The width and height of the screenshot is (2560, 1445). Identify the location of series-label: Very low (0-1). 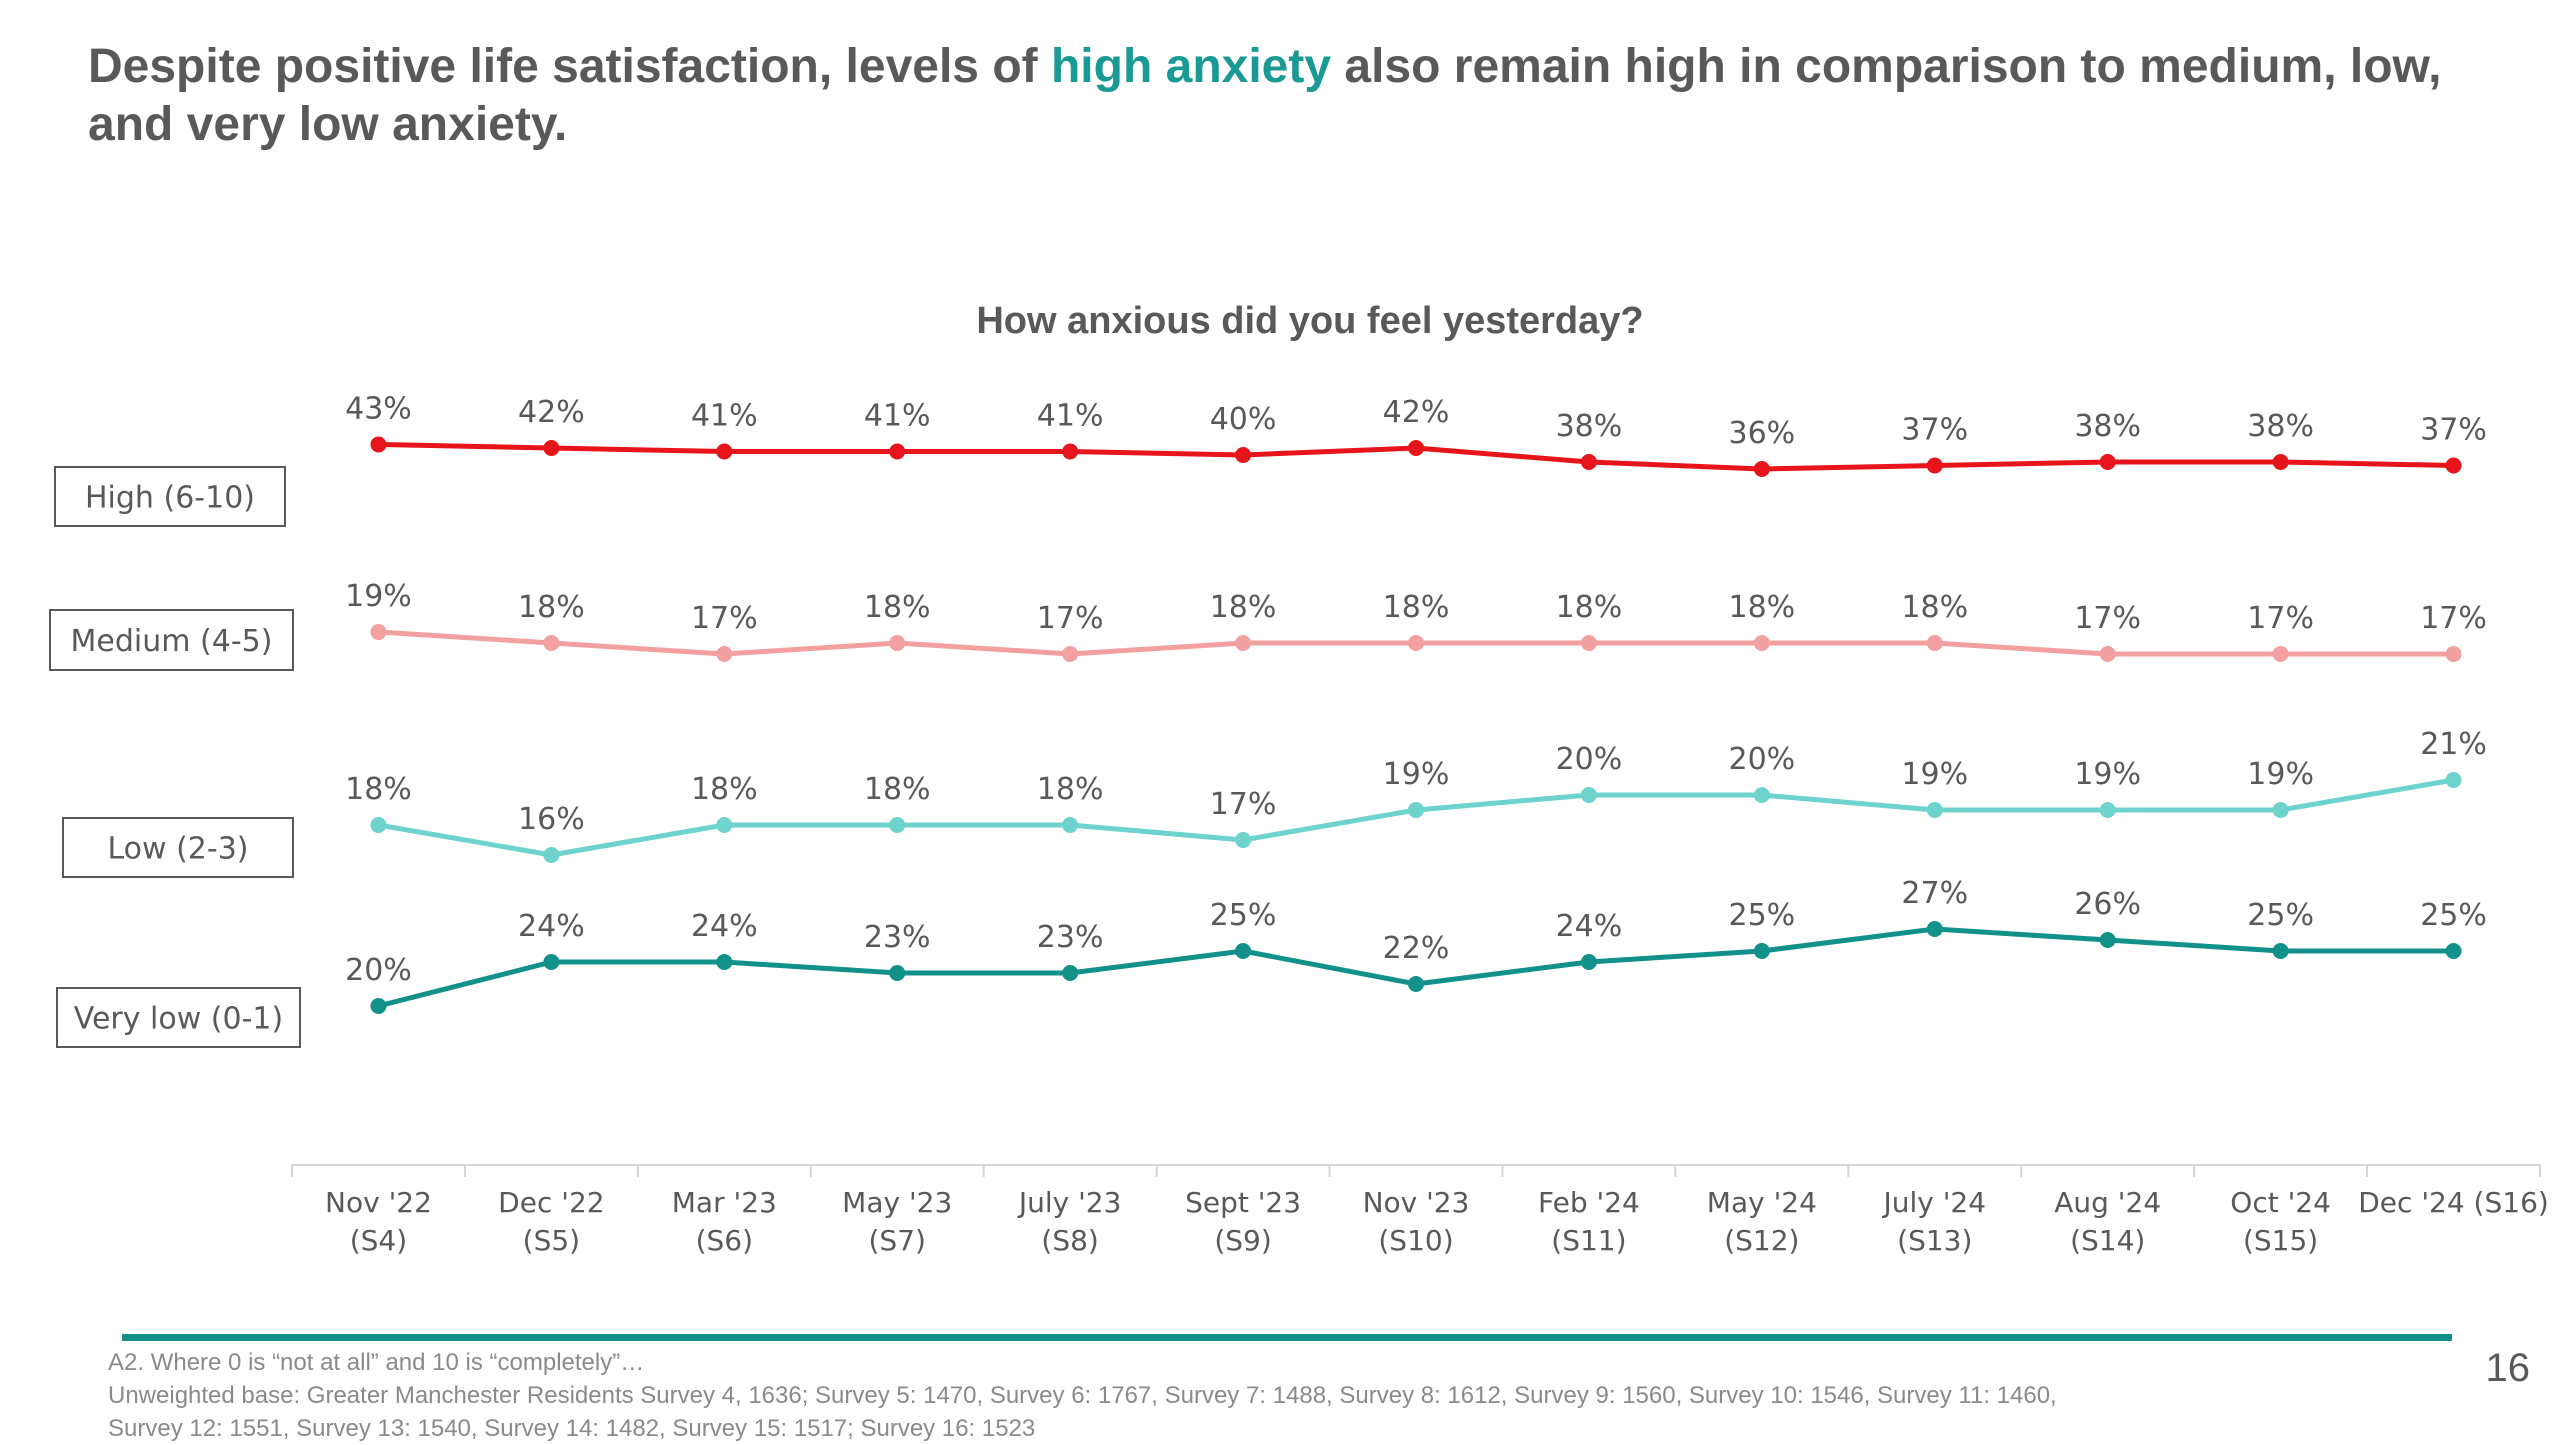
(178, 1019).